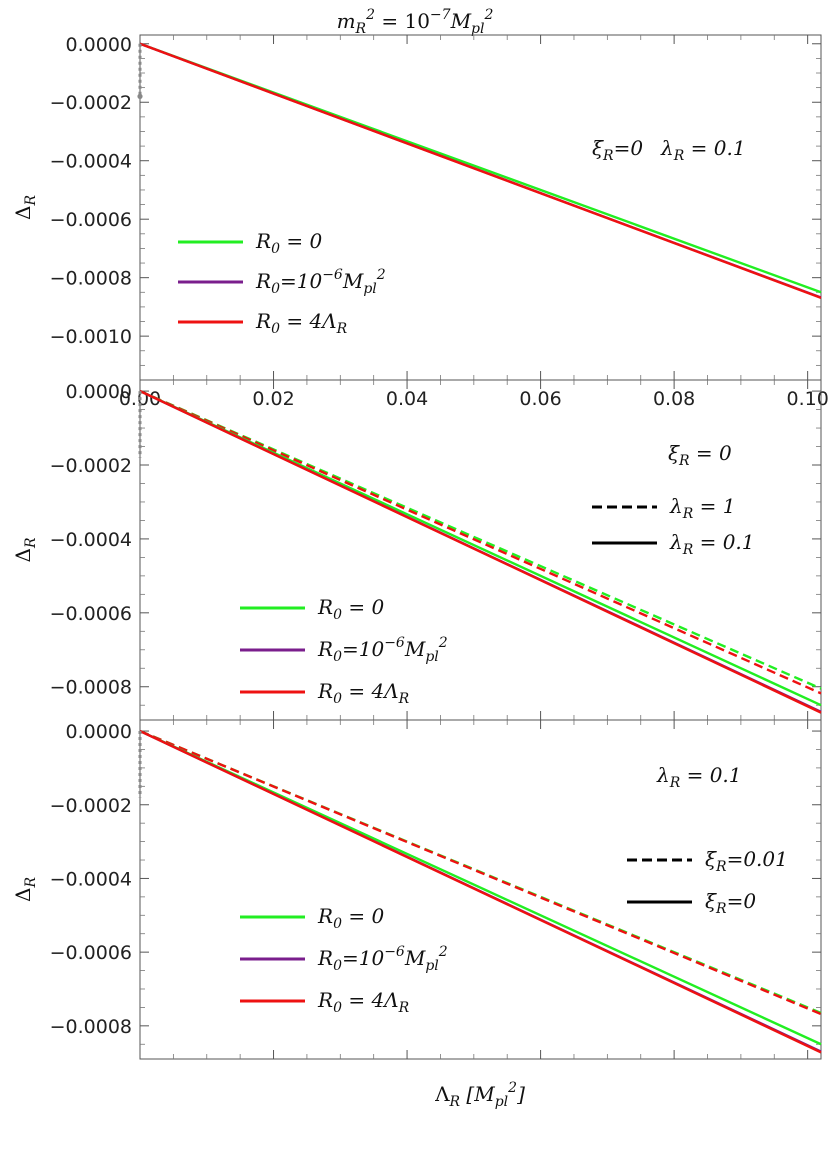 The width and height of the screenshot is (830, 1149). I want to click on x-label-open: [M, so click(477, 1094).